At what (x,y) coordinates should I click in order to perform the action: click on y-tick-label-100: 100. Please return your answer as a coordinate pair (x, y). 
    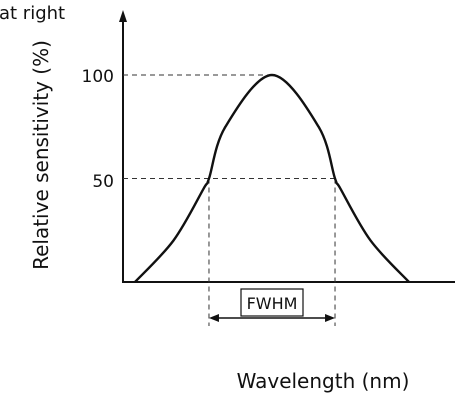
    Looking at the image, I should click on (98, 77).